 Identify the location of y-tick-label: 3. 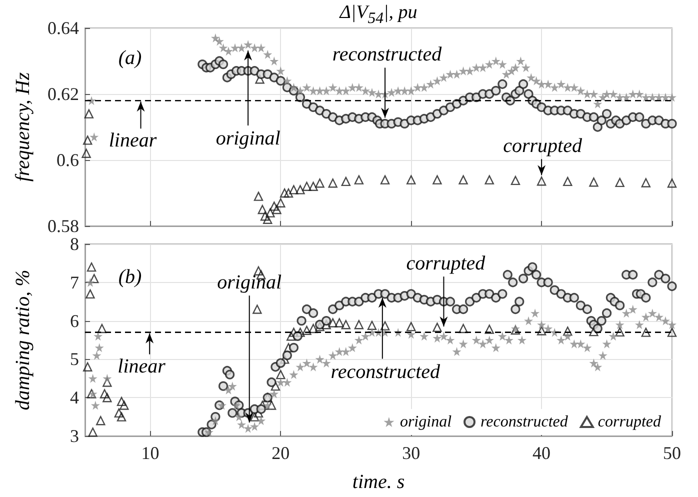
(74, 436).